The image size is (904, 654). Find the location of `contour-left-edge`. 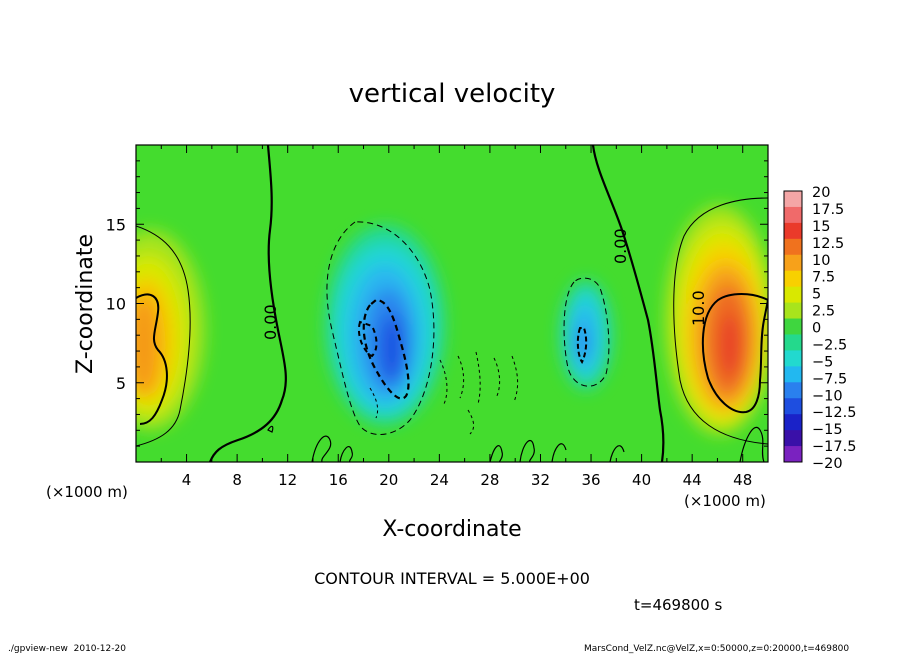

contour-left-edge is located at coordinates (163, 336).